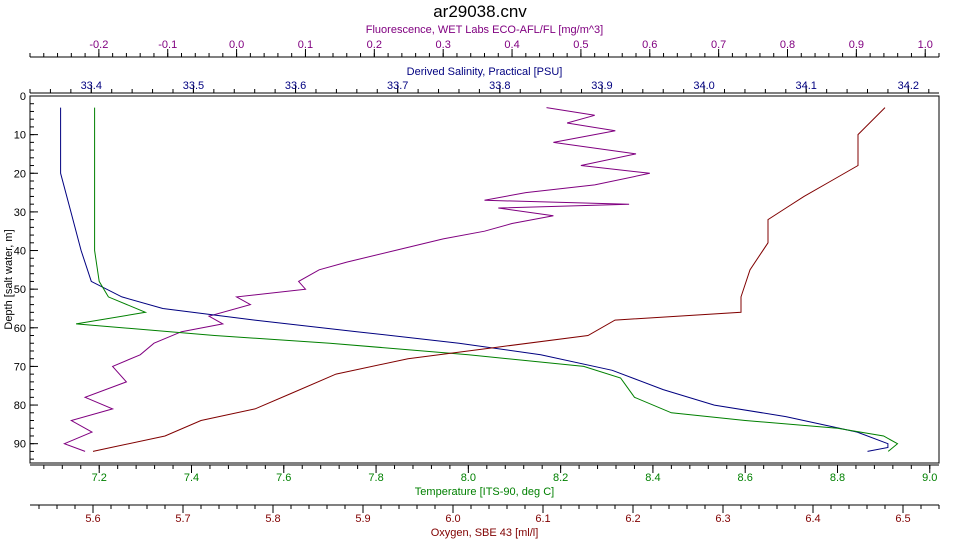  What do you see at coordinates (908, 86) in the screenshot?
I see `salinity-tick-label: 34.2` at bounding box center [908, 86].